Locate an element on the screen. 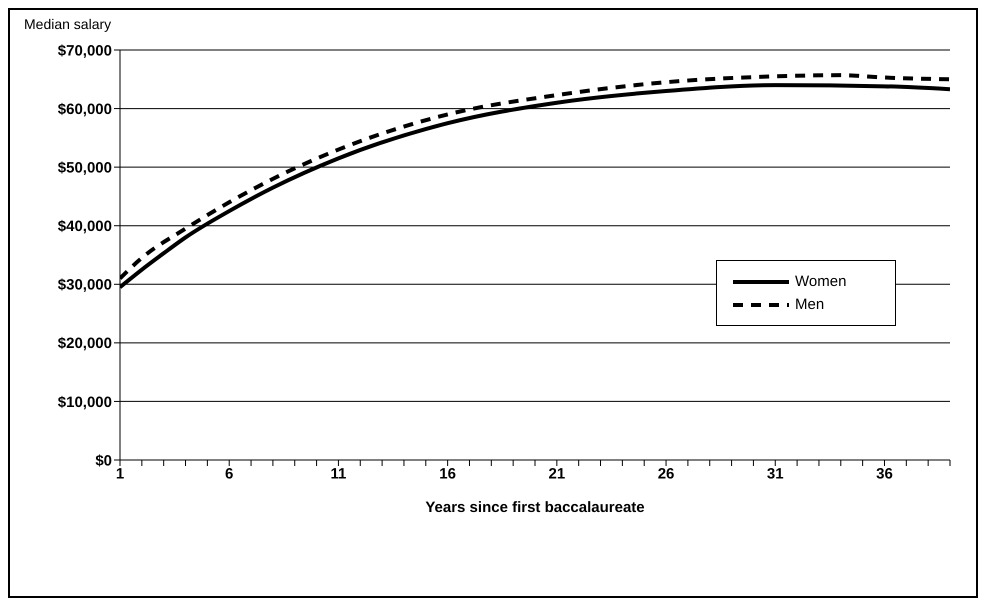  x-tick-label: 16 is located at coordinates (447, 474).